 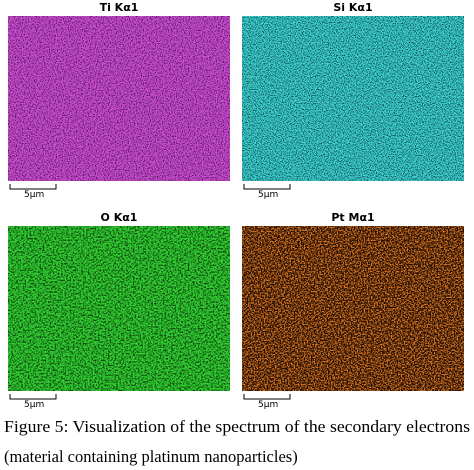 What do you see at coordinates (352, 217) in the screenshot?
I see `panel-title: Pt Mα1` at bounding box center [352, 217].